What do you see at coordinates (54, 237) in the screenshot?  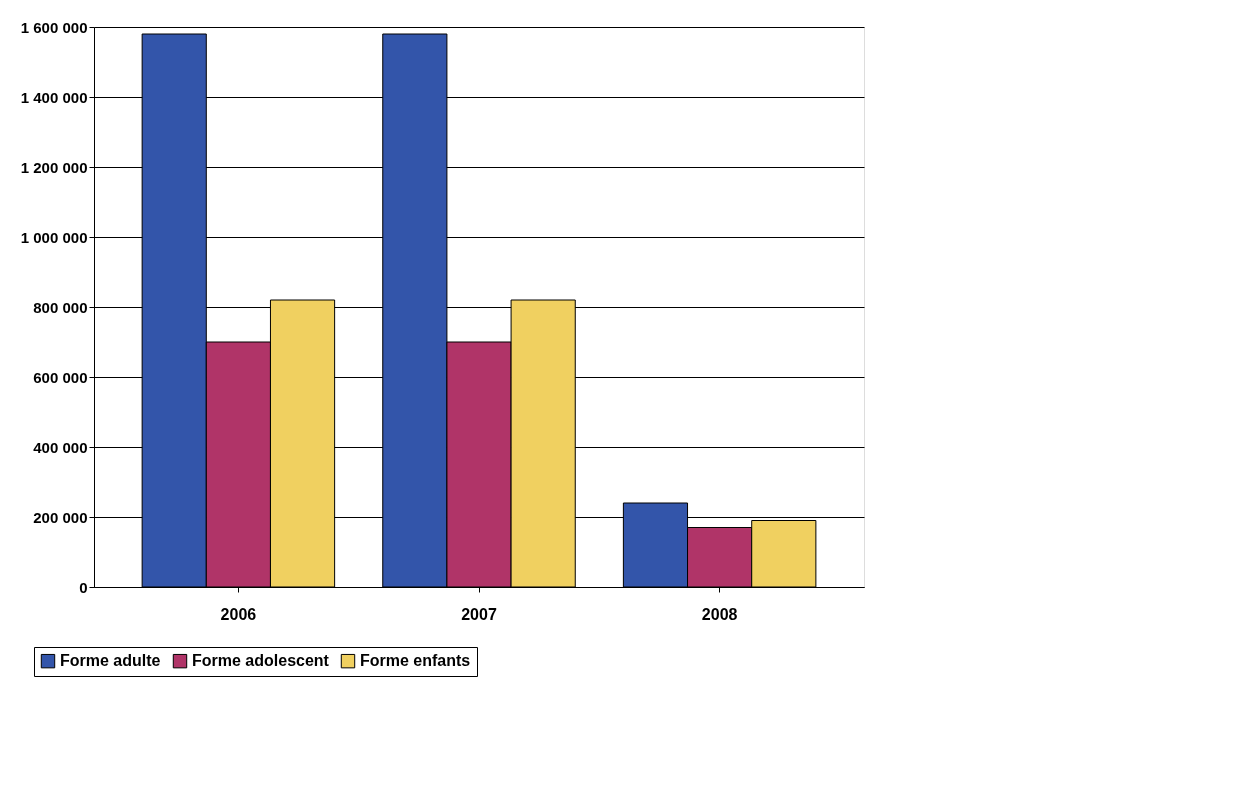 I see `y-tick-label: 1 000 000` at bounding box center [54, 237].